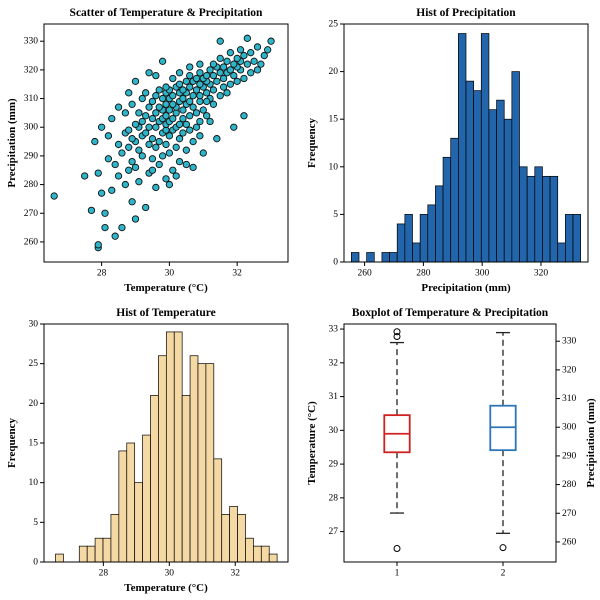 Image resolution: width=600 pixels, height=600 pixels. What do you see at coordinates (166, 313) in the screenshot?
I see `temperature-histogram-title: Hist of Temperature` at bounding box center [166, 313].